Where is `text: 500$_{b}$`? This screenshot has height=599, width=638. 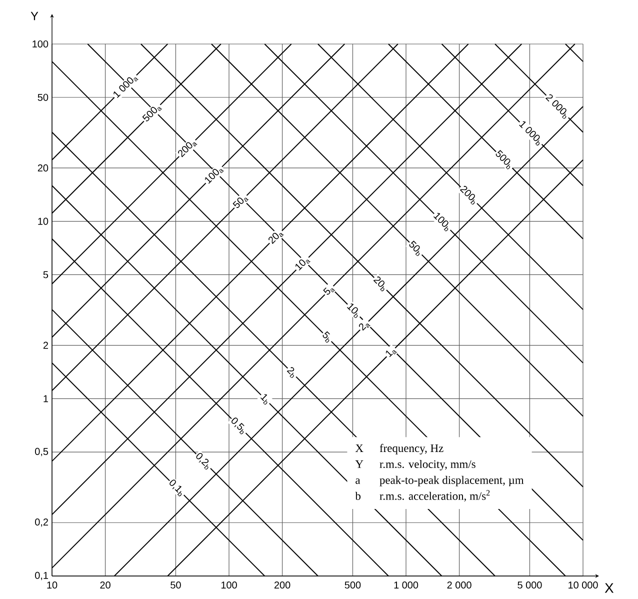 text: 500$_{b}$ is located at coordinates (503, 160).